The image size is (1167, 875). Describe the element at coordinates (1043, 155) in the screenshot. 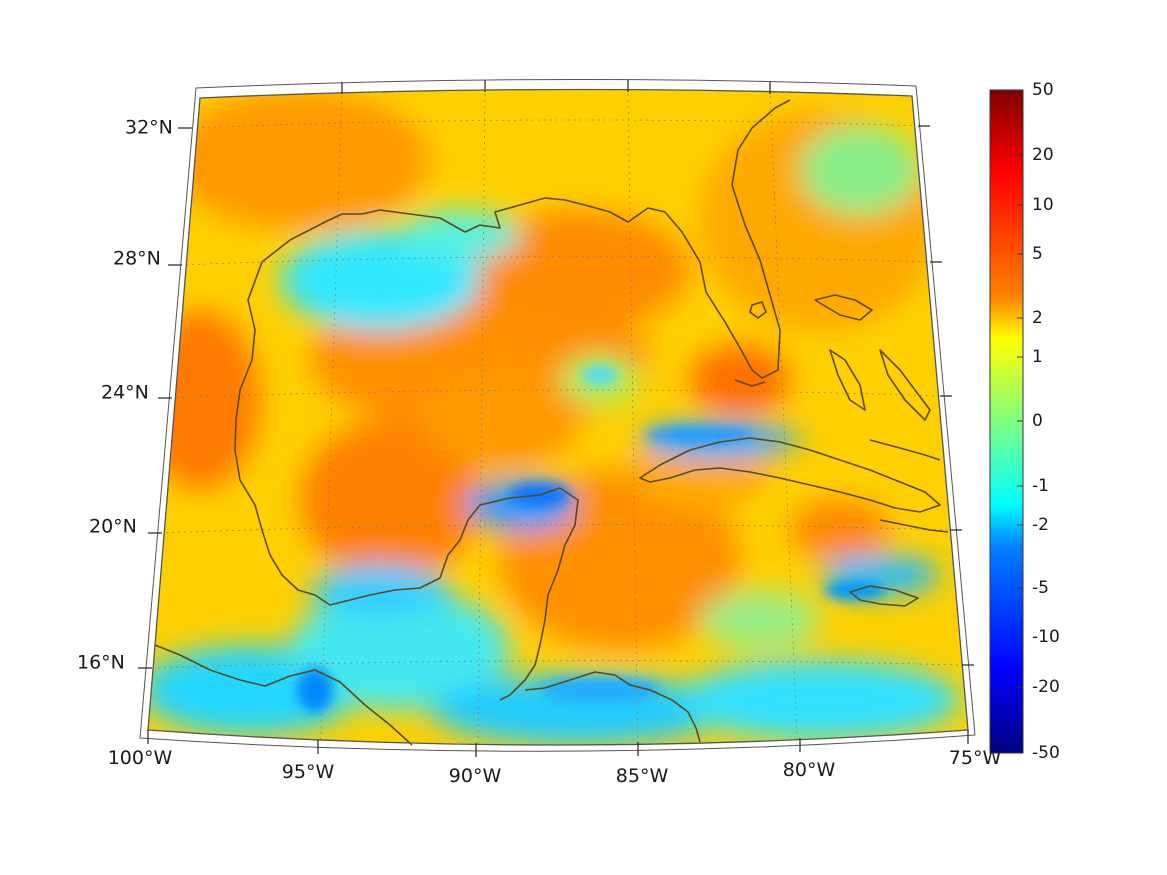

I see `colorbar-tick-20: 20` at that location.